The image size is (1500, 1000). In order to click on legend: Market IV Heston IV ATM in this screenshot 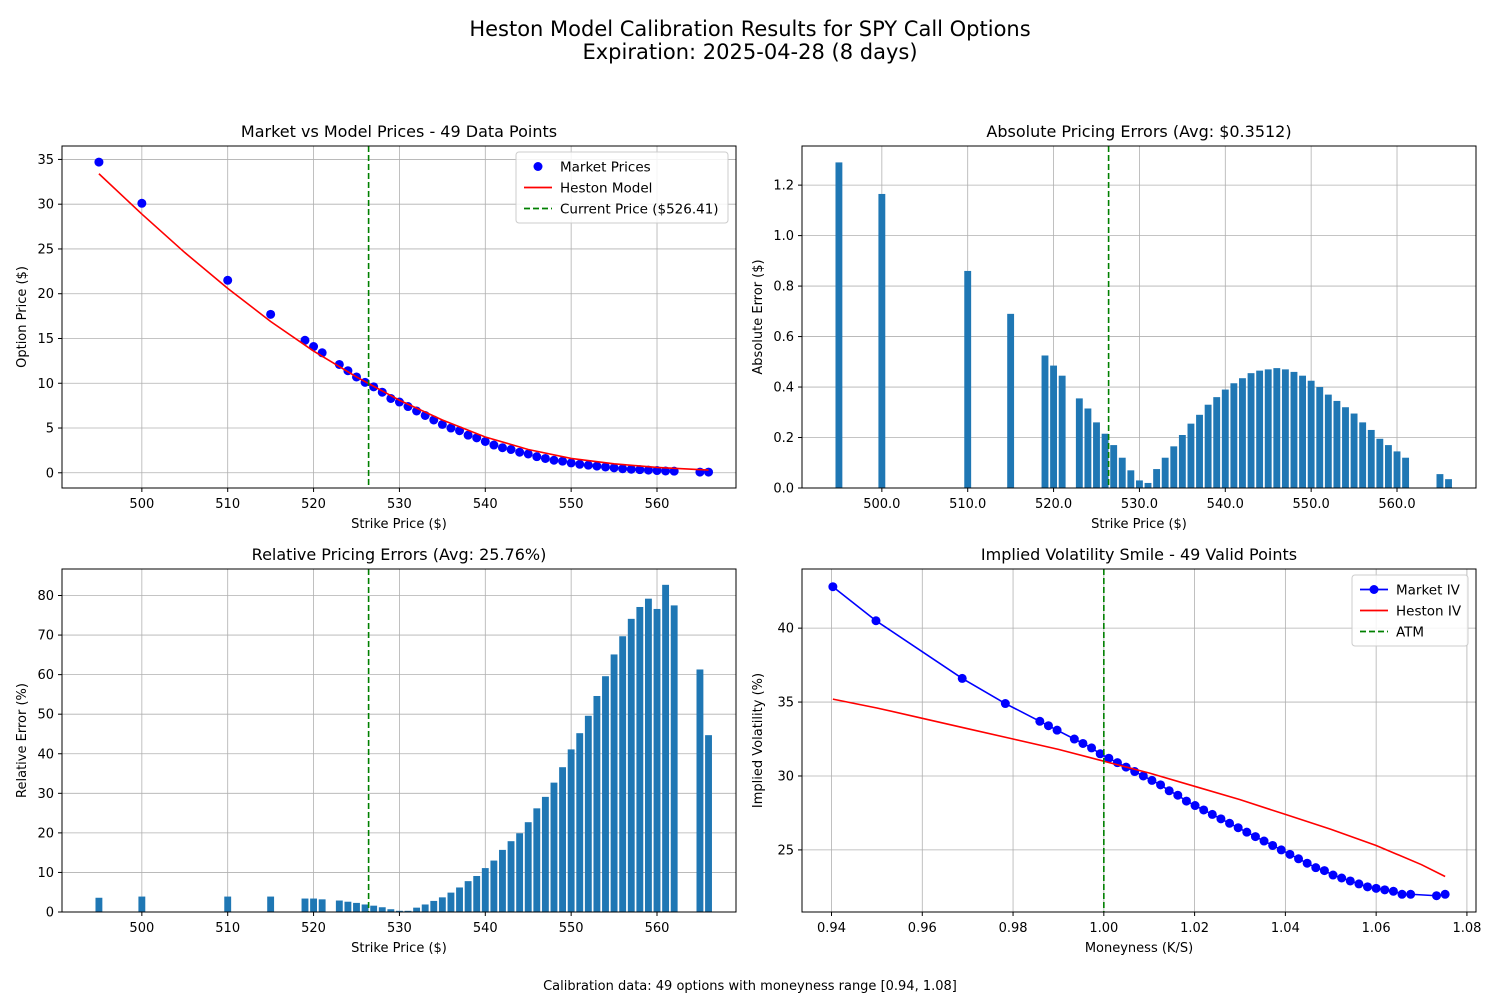, I will do `click(1410, 610)`.